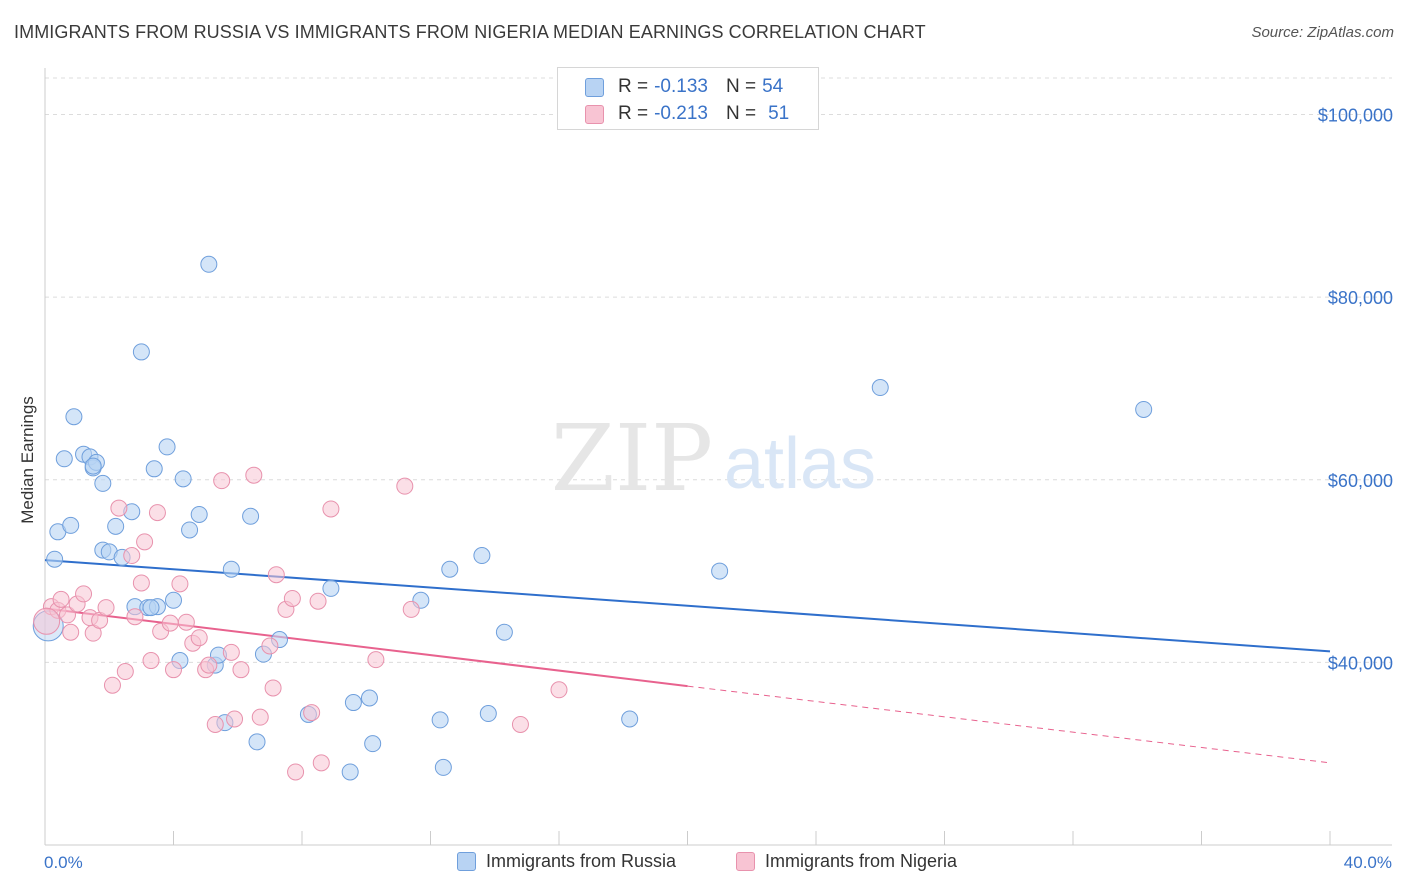 This screenshot has height=892, width=1406. Describe the element at coordinates (632, 458) in the screenshot. I see `watermark-zip: ZIP` at that location.